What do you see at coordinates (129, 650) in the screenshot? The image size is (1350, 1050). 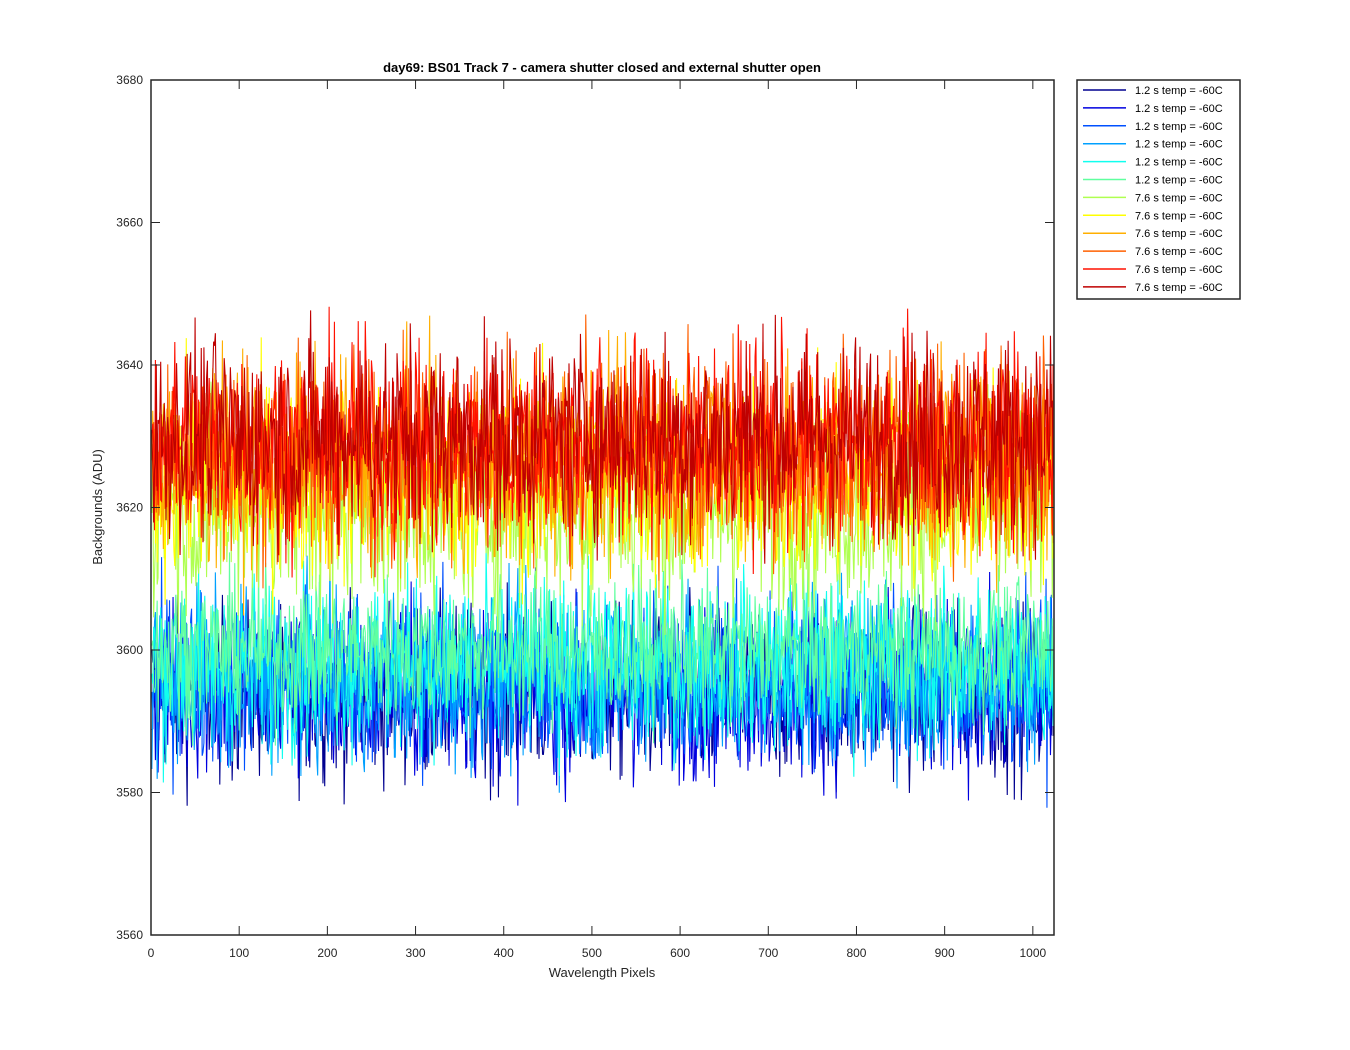 I see `y-tick-label: 3600` at bounding box center [129, 650].